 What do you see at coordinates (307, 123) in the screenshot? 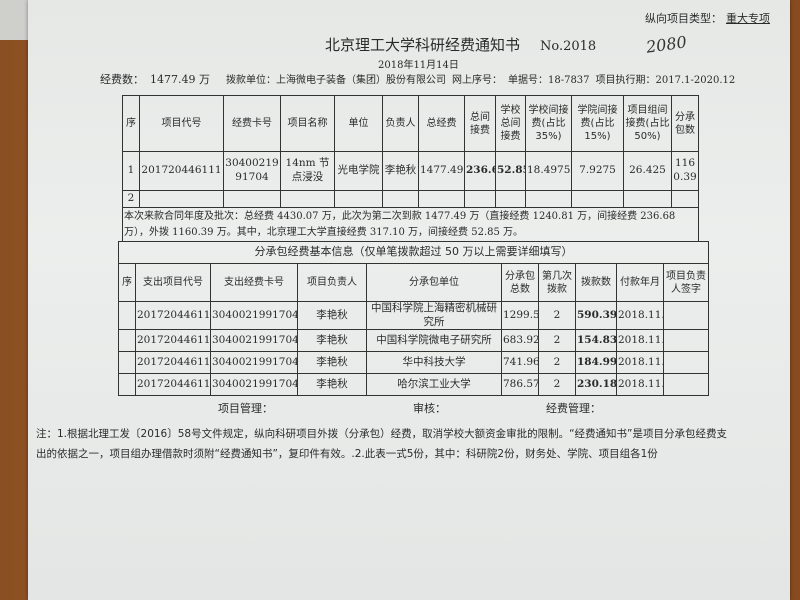
I see `header-cell: 项目名称` at bounding box center [307, 123].